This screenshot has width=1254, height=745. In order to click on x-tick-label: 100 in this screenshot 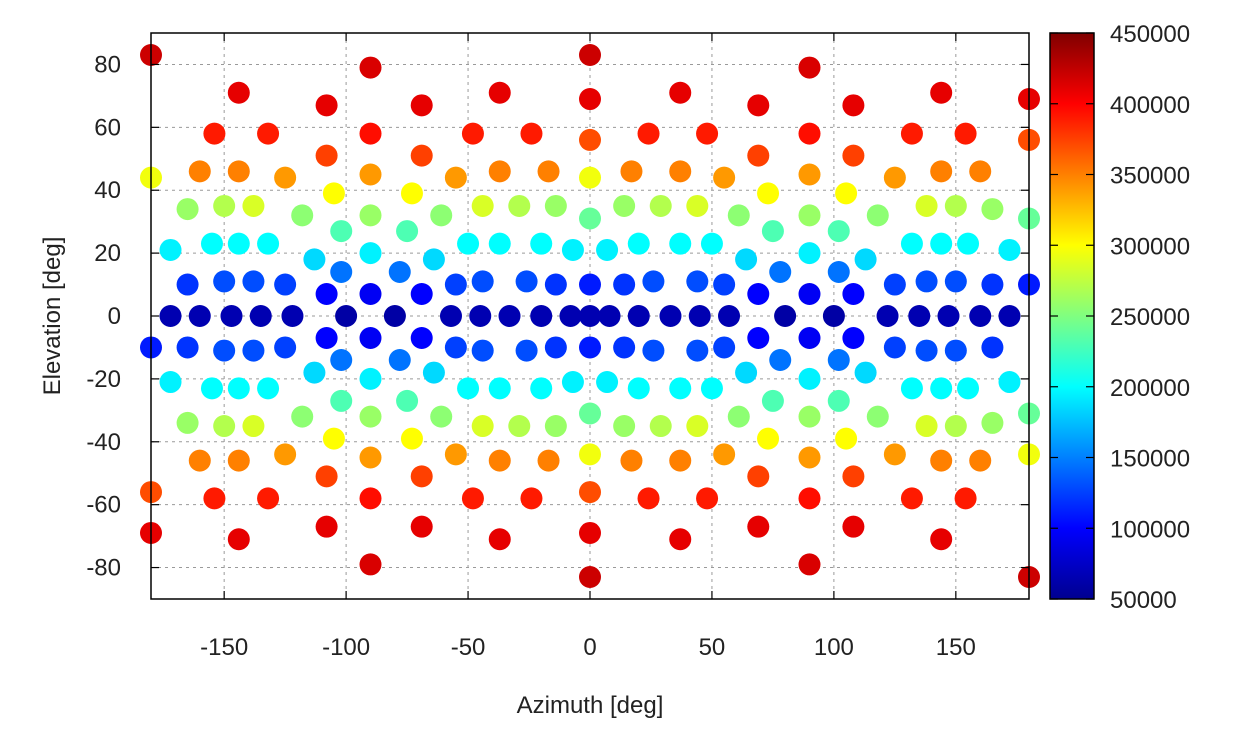, I will do `click(834, 647)`.